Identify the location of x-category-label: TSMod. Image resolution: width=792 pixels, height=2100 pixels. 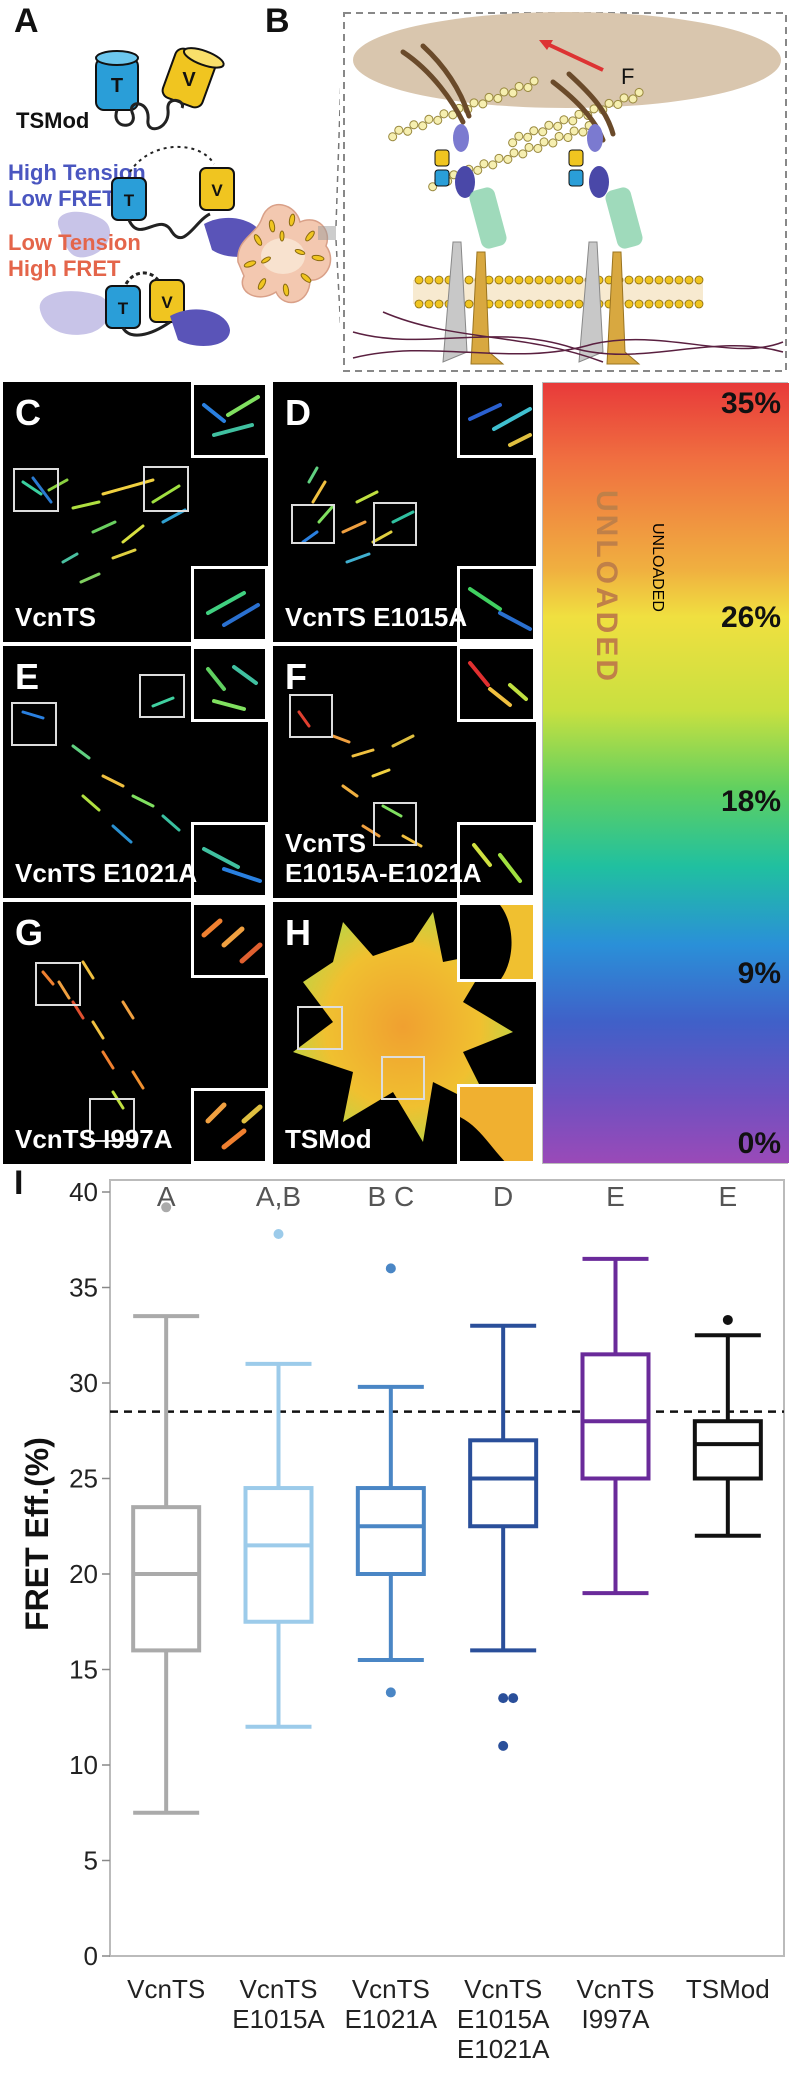
(728, 1989).